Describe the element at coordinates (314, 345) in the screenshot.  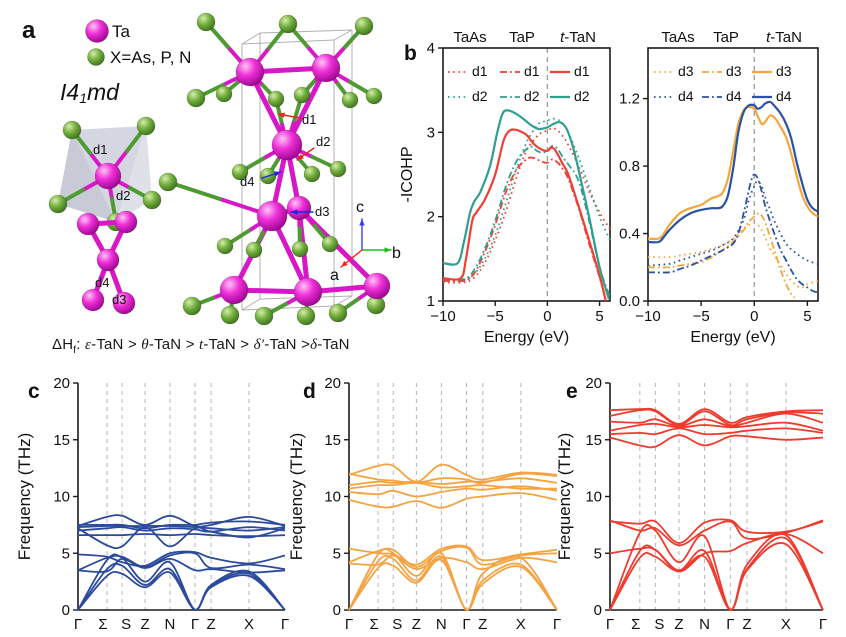
I see `caption-part: δ` at that location.